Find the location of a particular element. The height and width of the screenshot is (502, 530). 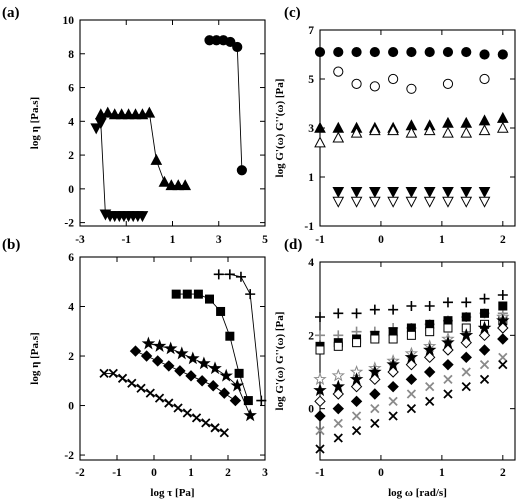

panel-label-a: (a) is located at coordinates (11, 13).